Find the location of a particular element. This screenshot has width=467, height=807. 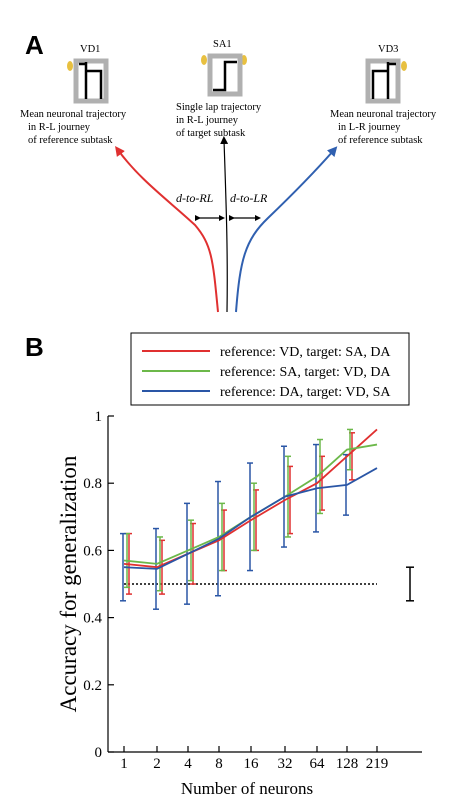

y-tick-label: 0 is located at coordinates (99, 753).